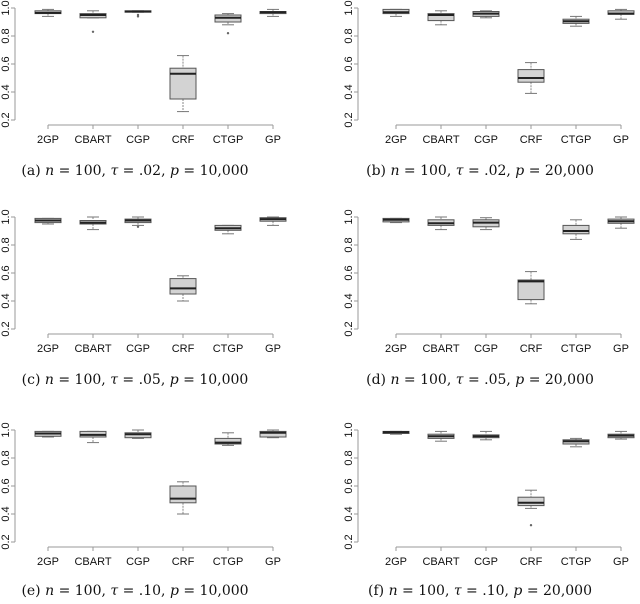 This screenshot has height=604, width=640. Describe the element at coordinates (6, 244) in the screenshot. I see `y-tick-label: 0.8` at that location.